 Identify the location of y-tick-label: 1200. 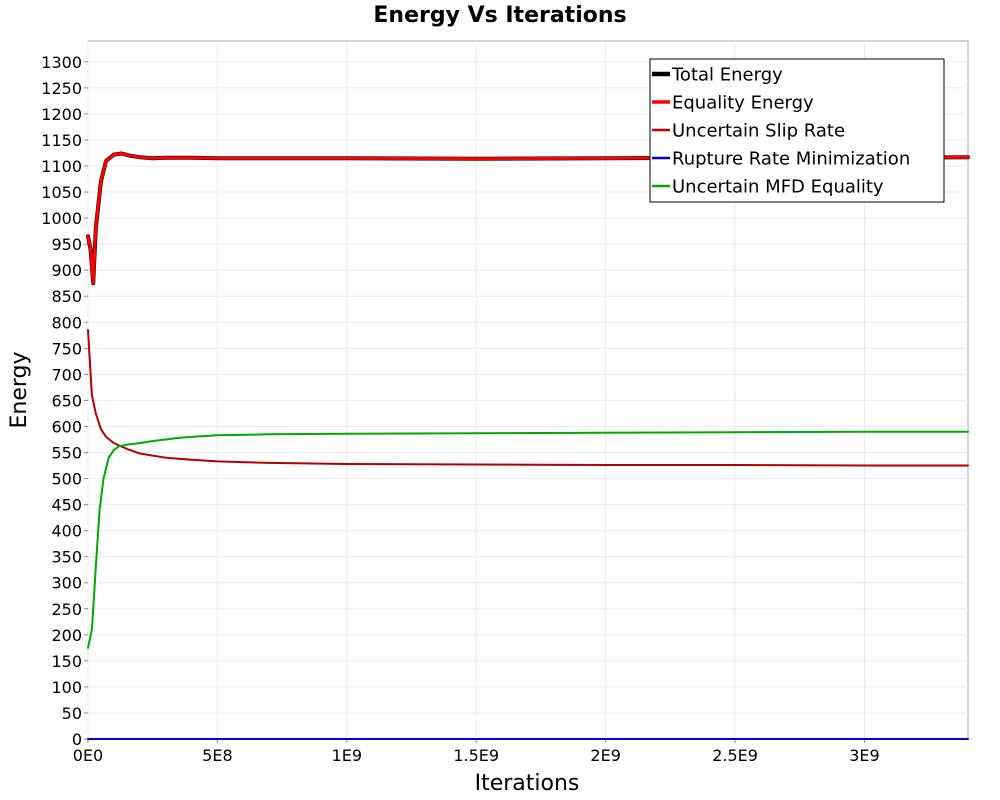
(61, 114).